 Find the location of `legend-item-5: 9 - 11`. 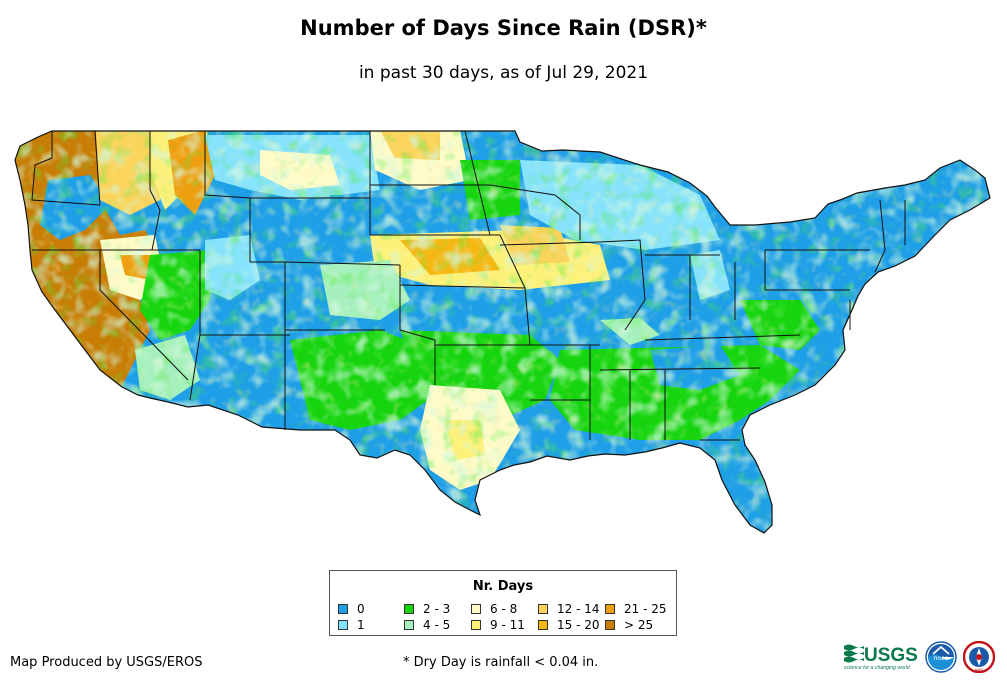

legend-item-5: 9 - 11 is located at coordinates (498, 625).